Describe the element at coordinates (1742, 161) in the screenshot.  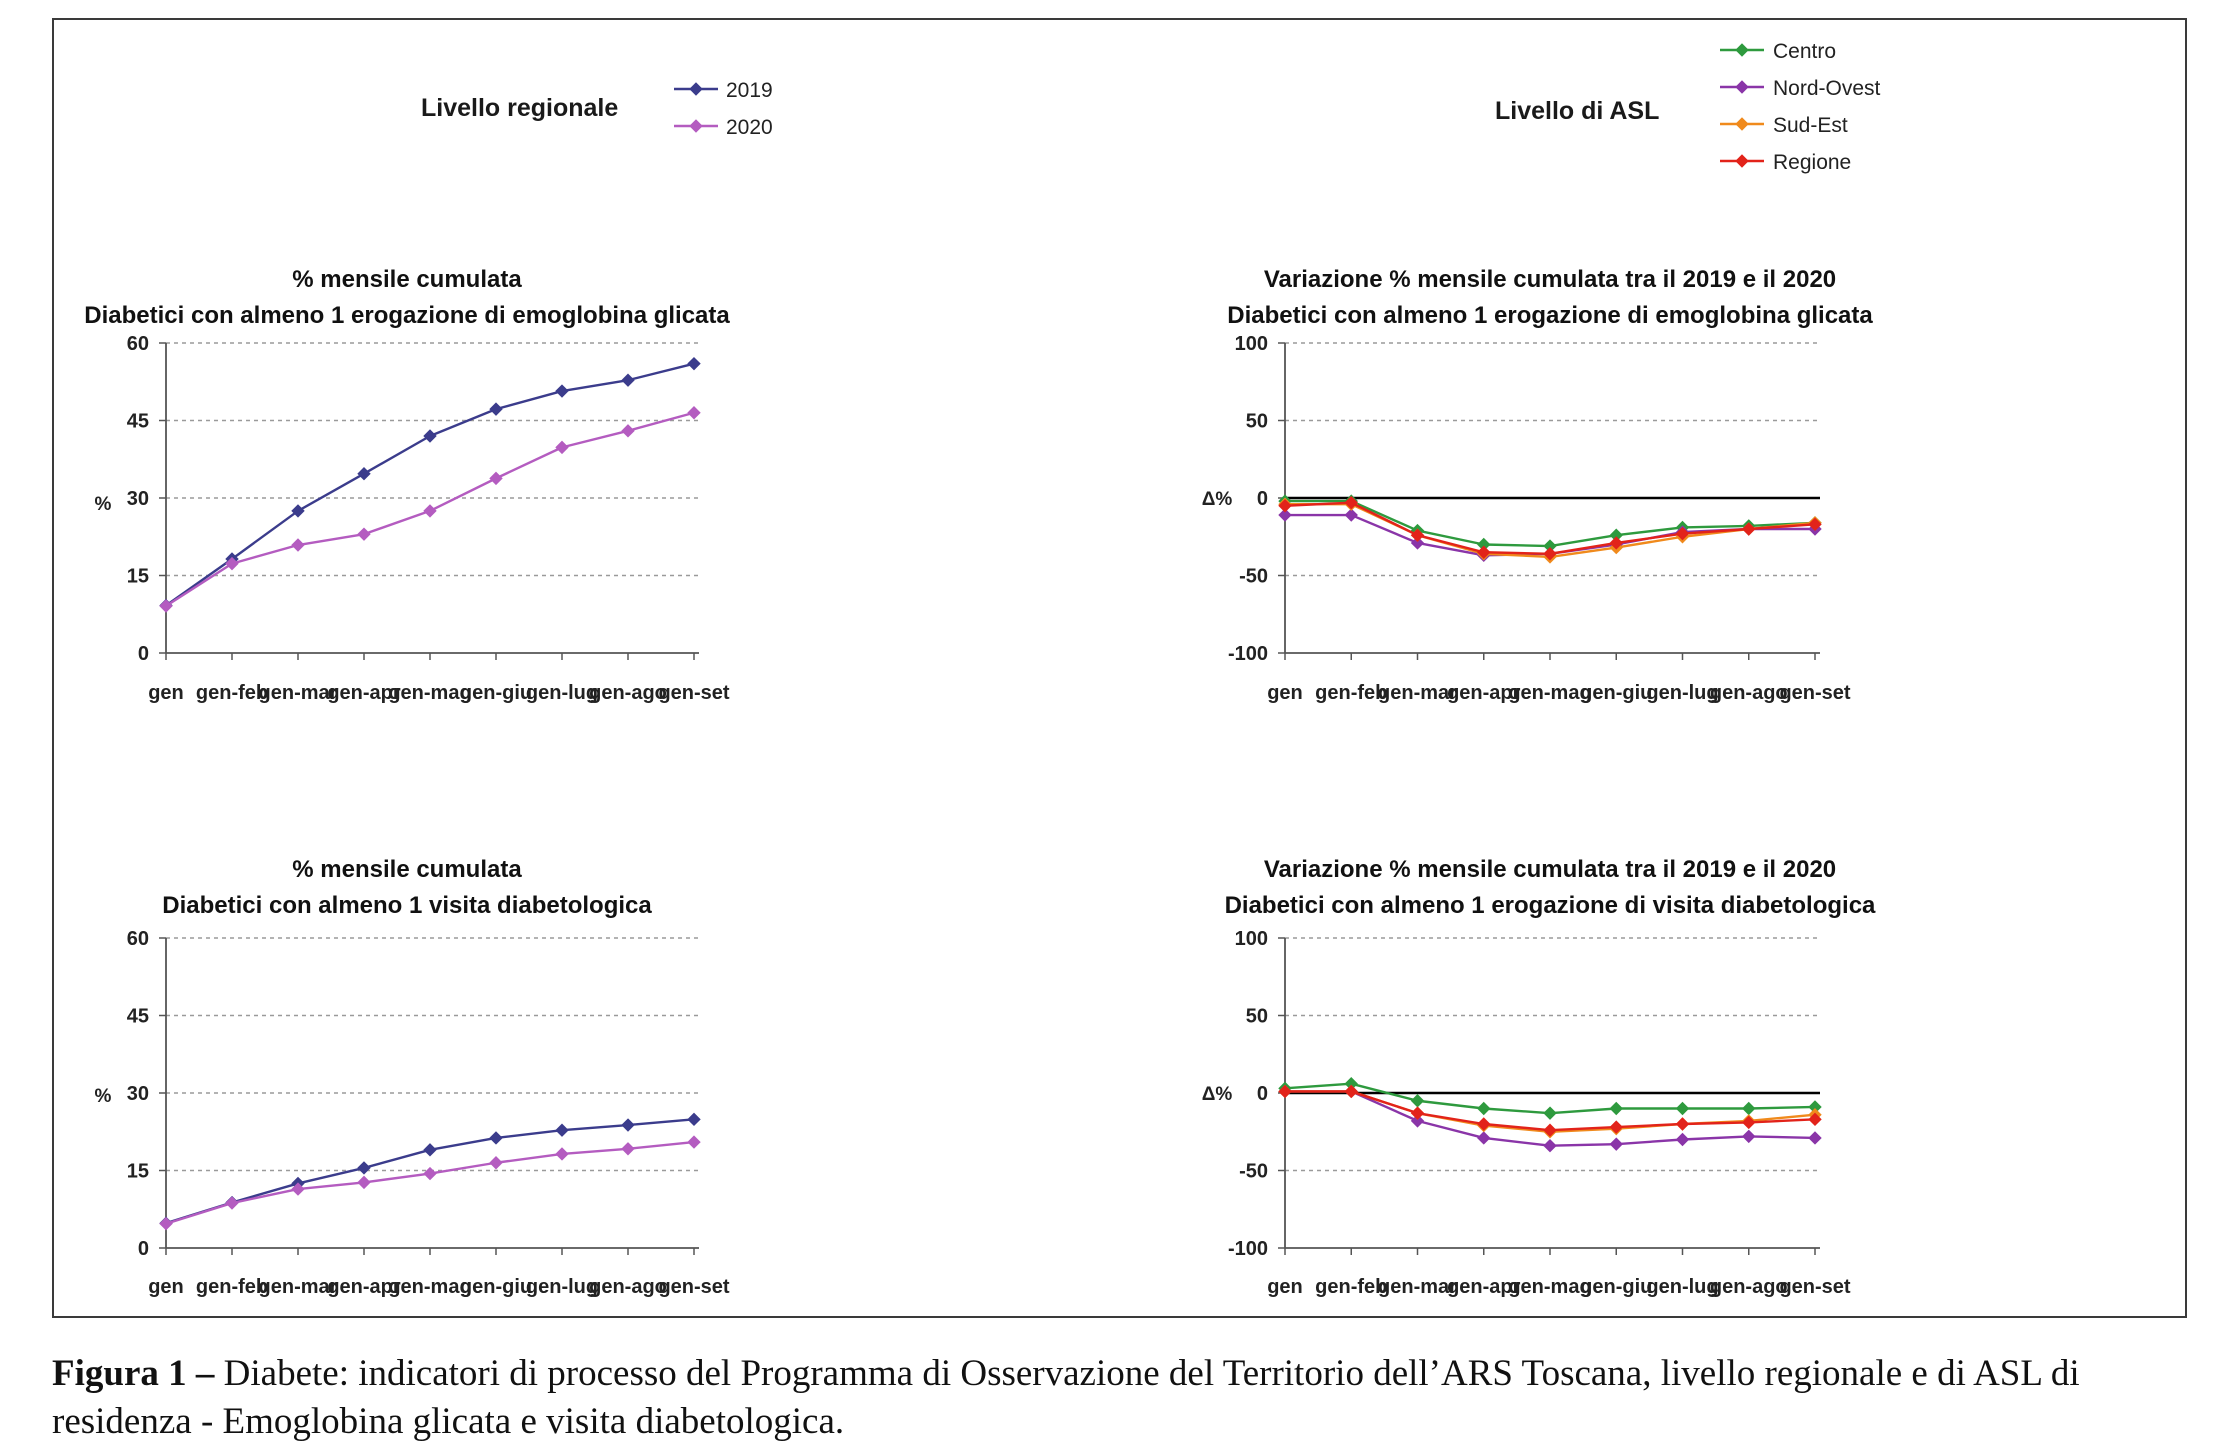
I see `legend-marker-regione` at that location.